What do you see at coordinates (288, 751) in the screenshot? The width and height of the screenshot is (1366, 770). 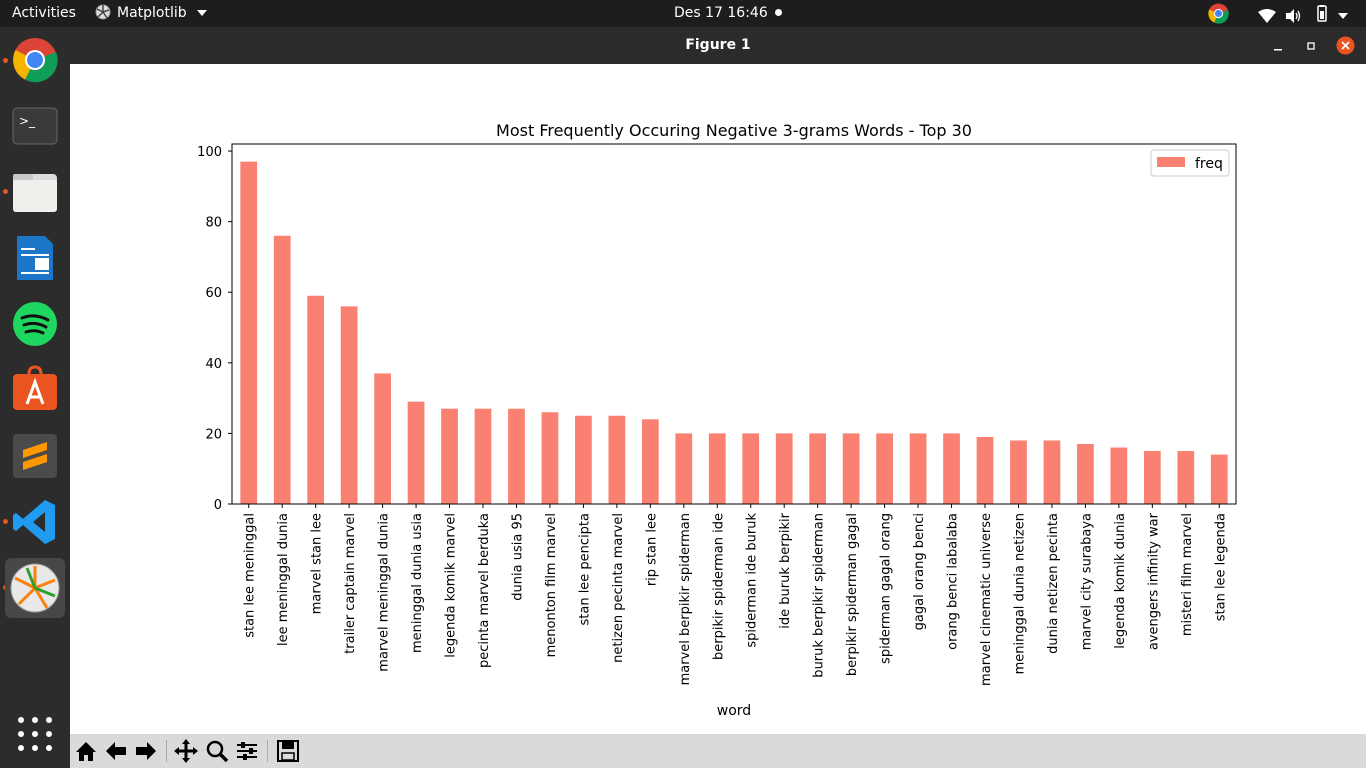 I see `save-icon` at bounding box center [288, 751].